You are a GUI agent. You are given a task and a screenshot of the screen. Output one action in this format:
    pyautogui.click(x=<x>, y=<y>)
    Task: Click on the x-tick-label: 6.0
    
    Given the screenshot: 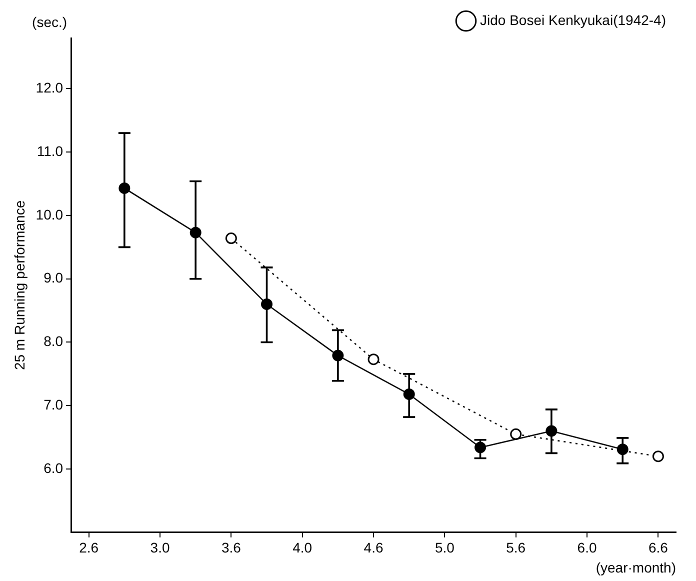 What is the action you would take?
    pyautogui.click(x=587, y=548)
    